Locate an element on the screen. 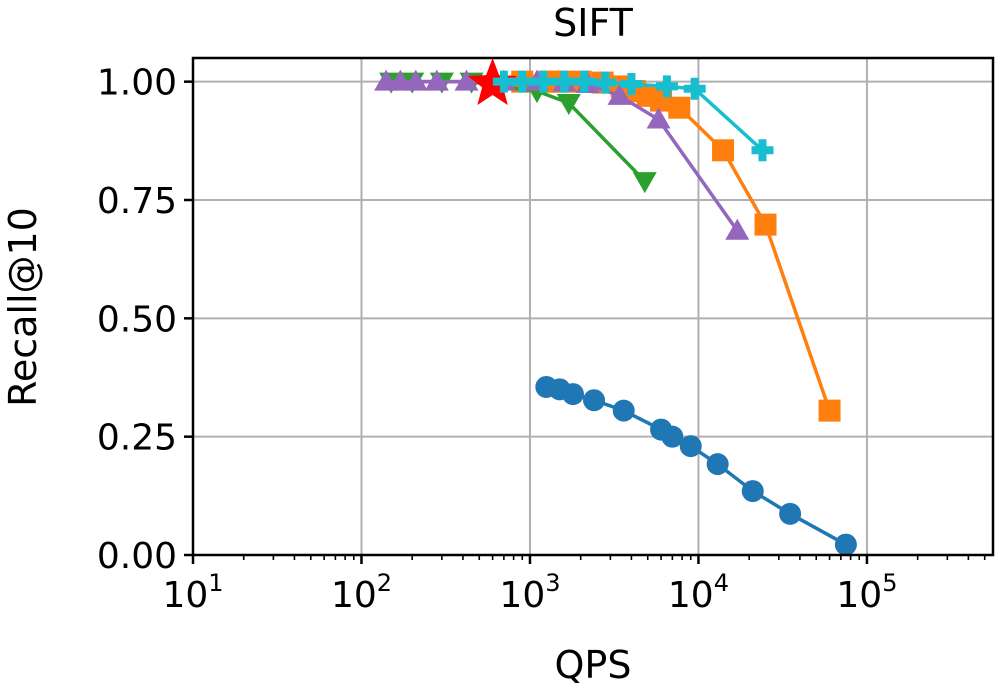  series-red-star is located at coordinates (492, 82).